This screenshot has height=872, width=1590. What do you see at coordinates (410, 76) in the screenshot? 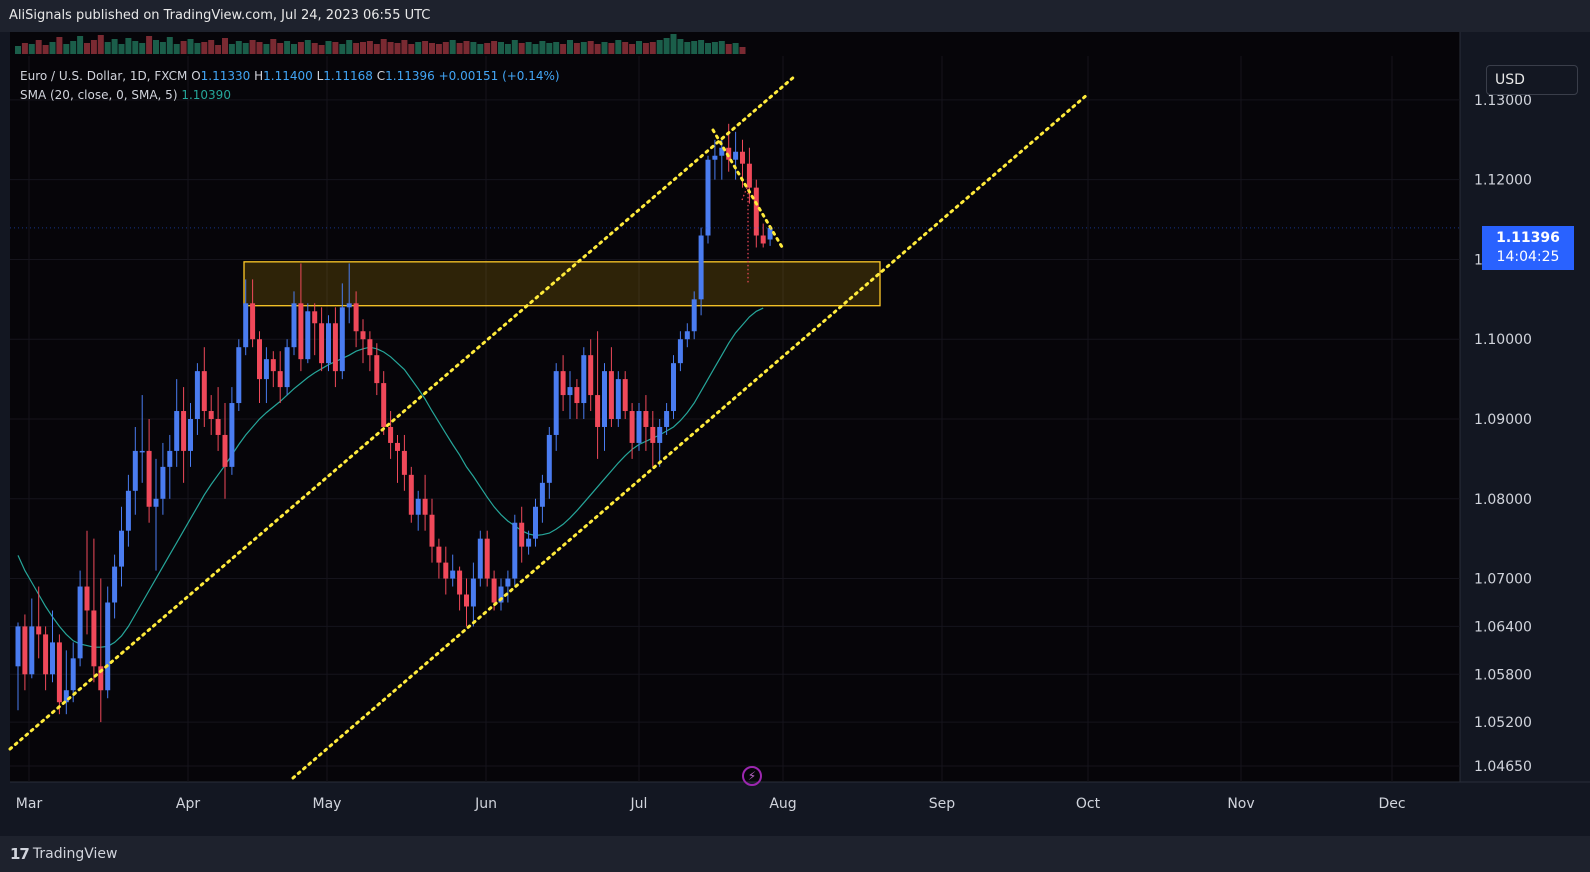
I see `close-value: 1.11396` at bounding box center [410, 76].